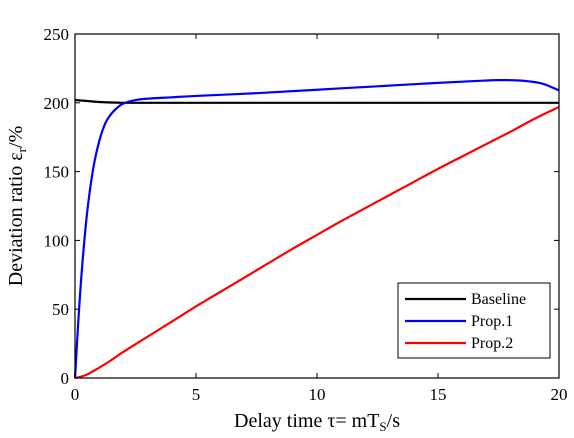 This screenshot has width=574, height=438. Describe the element at coordinates (438, 394) in the screenshot. I see `x-tick-label: 15` at that location.